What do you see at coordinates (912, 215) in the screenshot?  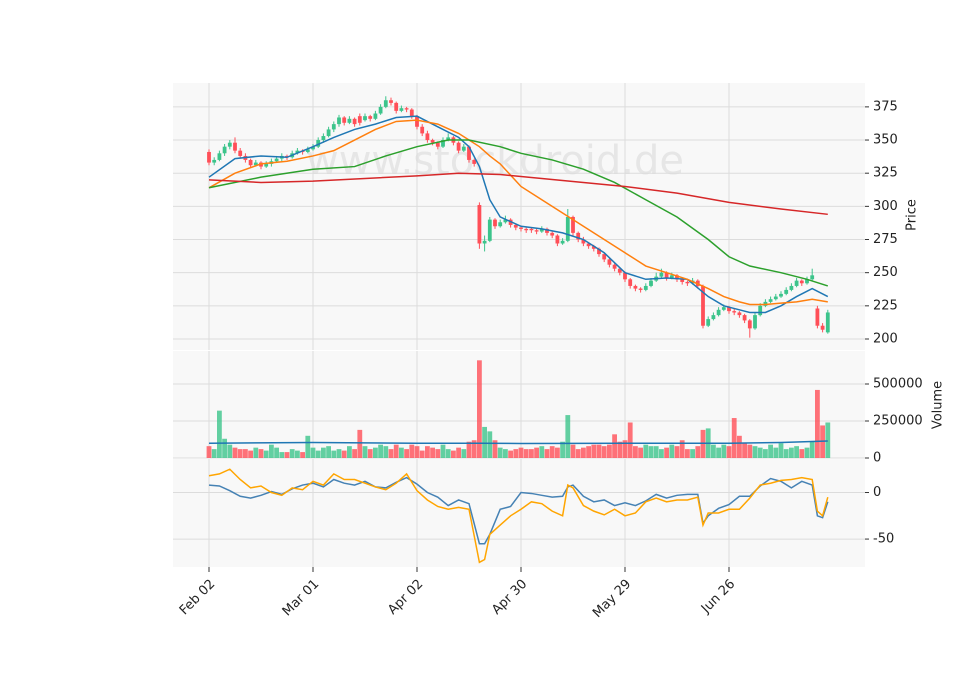 I see `y-axis-title: Price` at bounding box center [912, 215].